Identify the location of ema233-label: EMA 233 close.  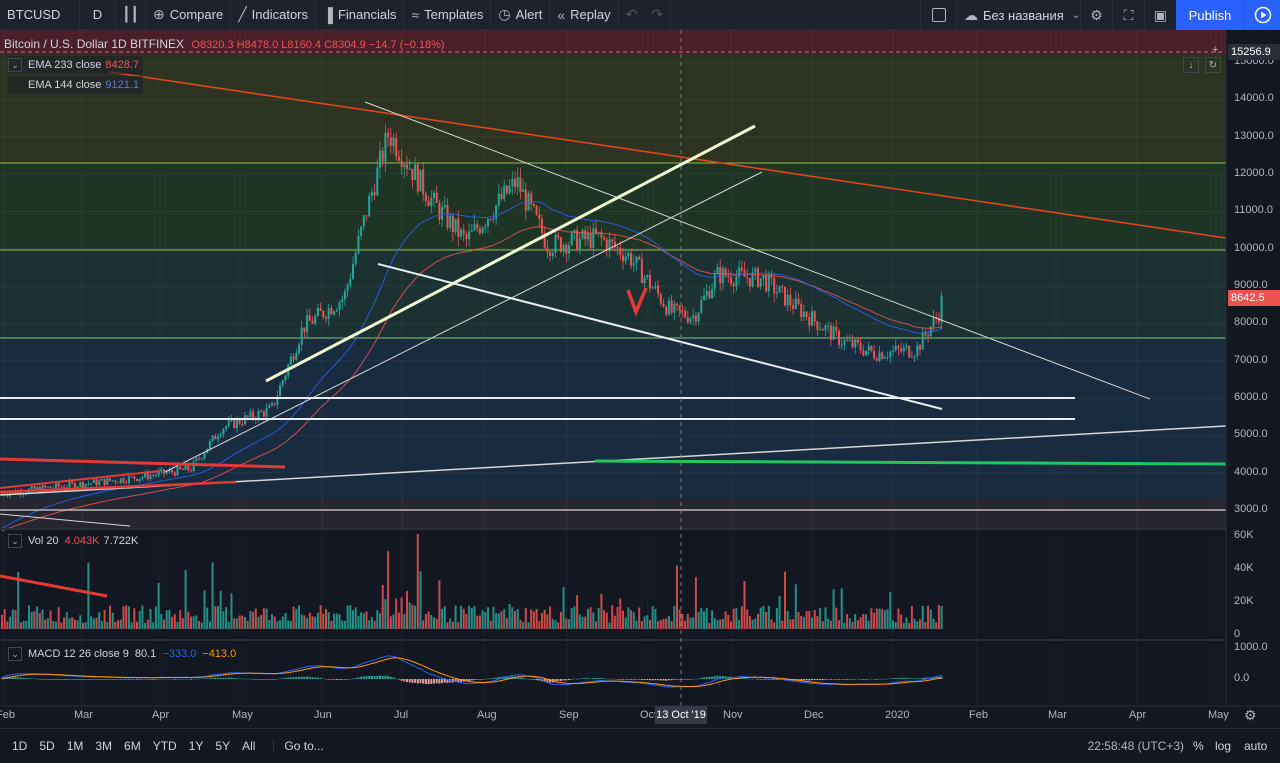
(65, 65).